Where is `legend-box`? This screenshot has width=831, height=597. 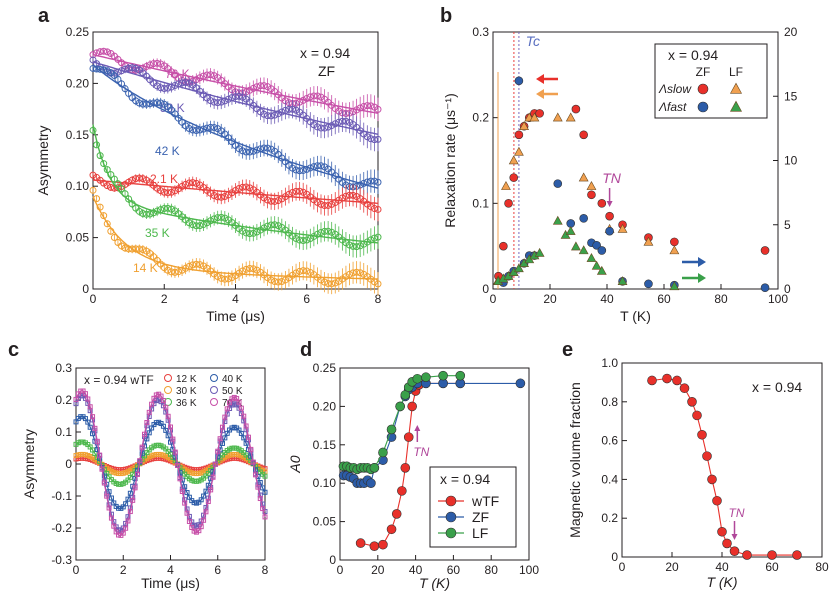 legend-box is located at coordinates (473, 507).